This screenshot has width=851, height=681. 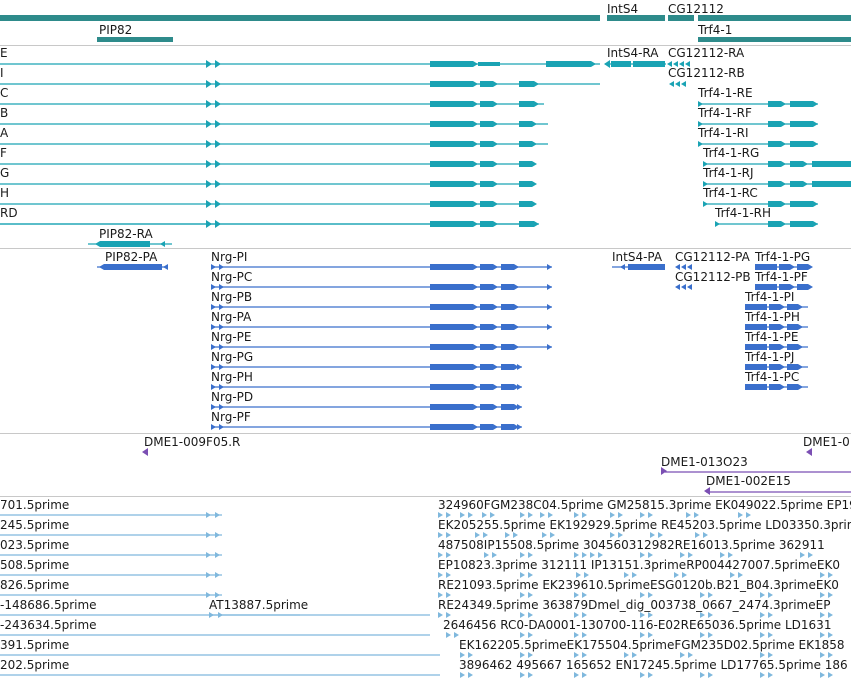 I want to click on transcript-label-trf: Trf4-1-RF, so click(x=725, y=113).